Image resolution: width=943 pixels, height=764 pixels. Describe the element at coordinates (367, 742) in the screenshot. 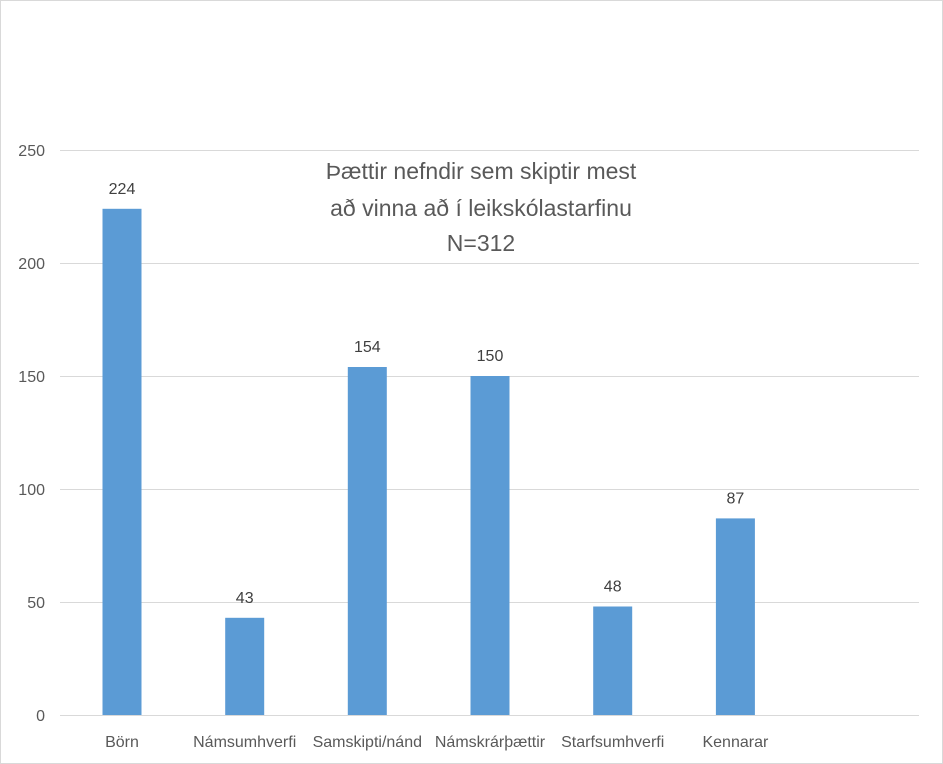

I see `x-category-label: Samskipti/nánd` at that location.